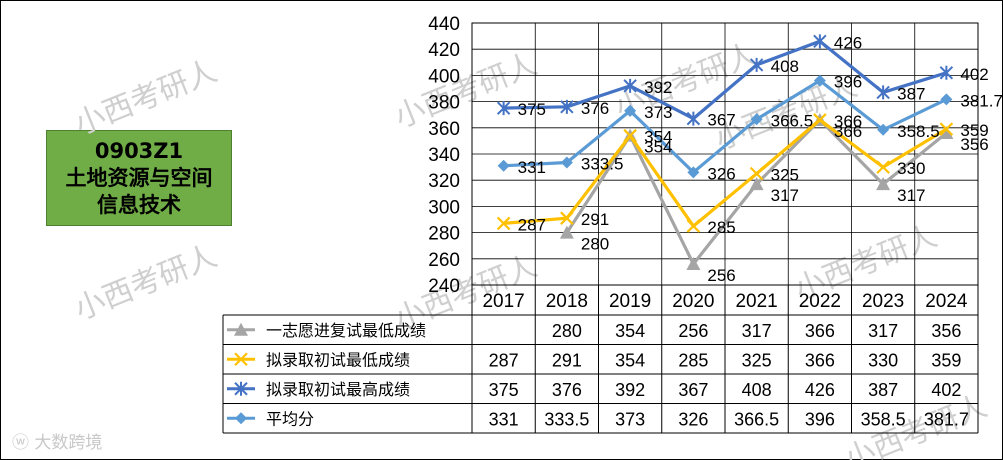 The width and height of the screenshot is (1003, 460). I want to click on data-label-3-0: 331, so click(532, 167).